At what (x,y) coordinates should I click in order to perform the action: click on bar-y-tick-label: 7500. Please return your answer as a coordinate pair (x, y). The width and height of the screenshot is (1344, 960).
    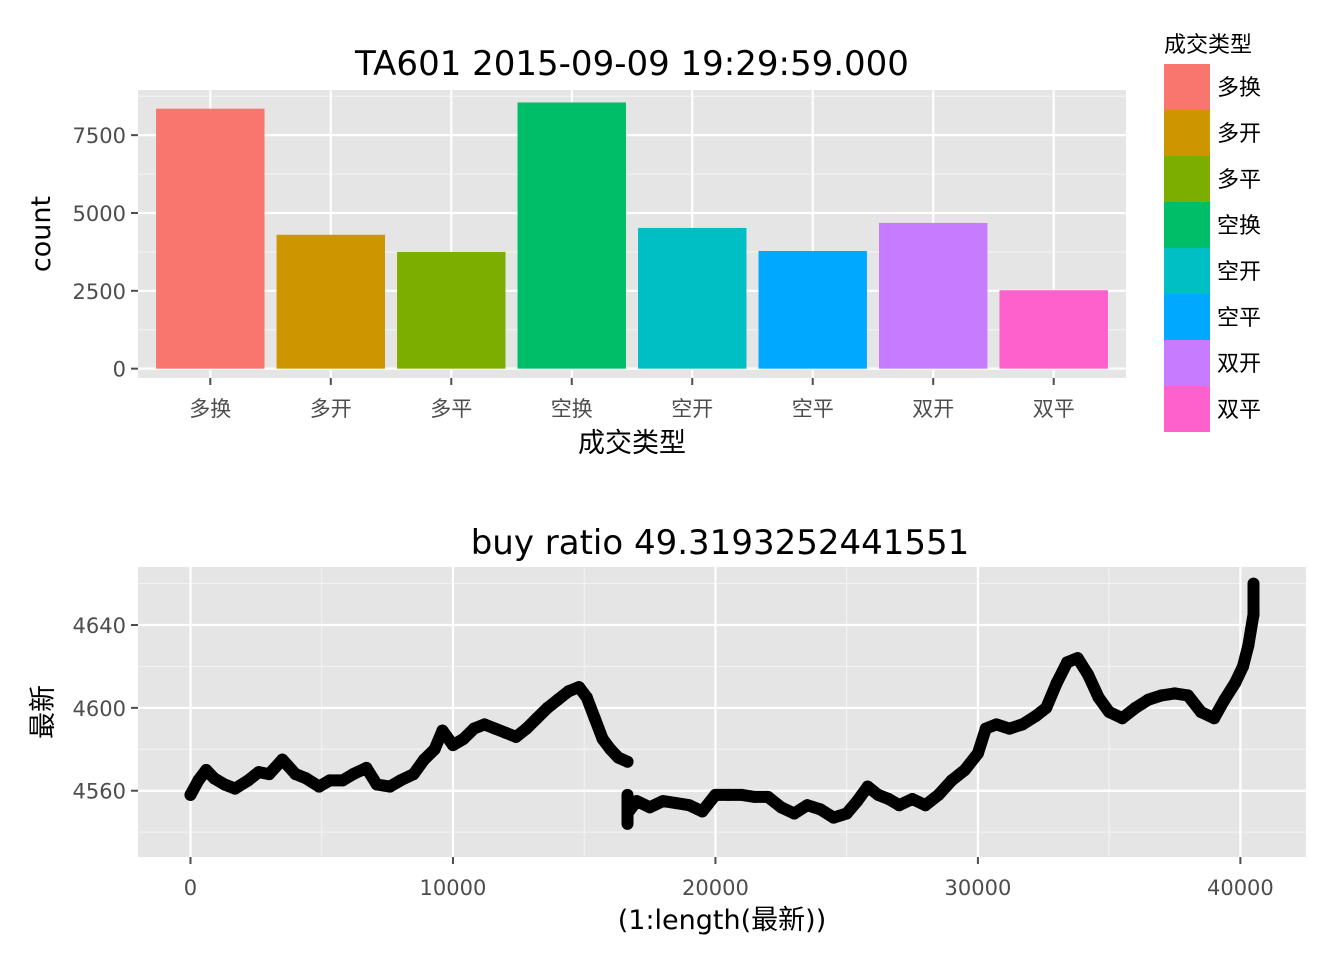
    Looking at the image, I should click on (99, 136).